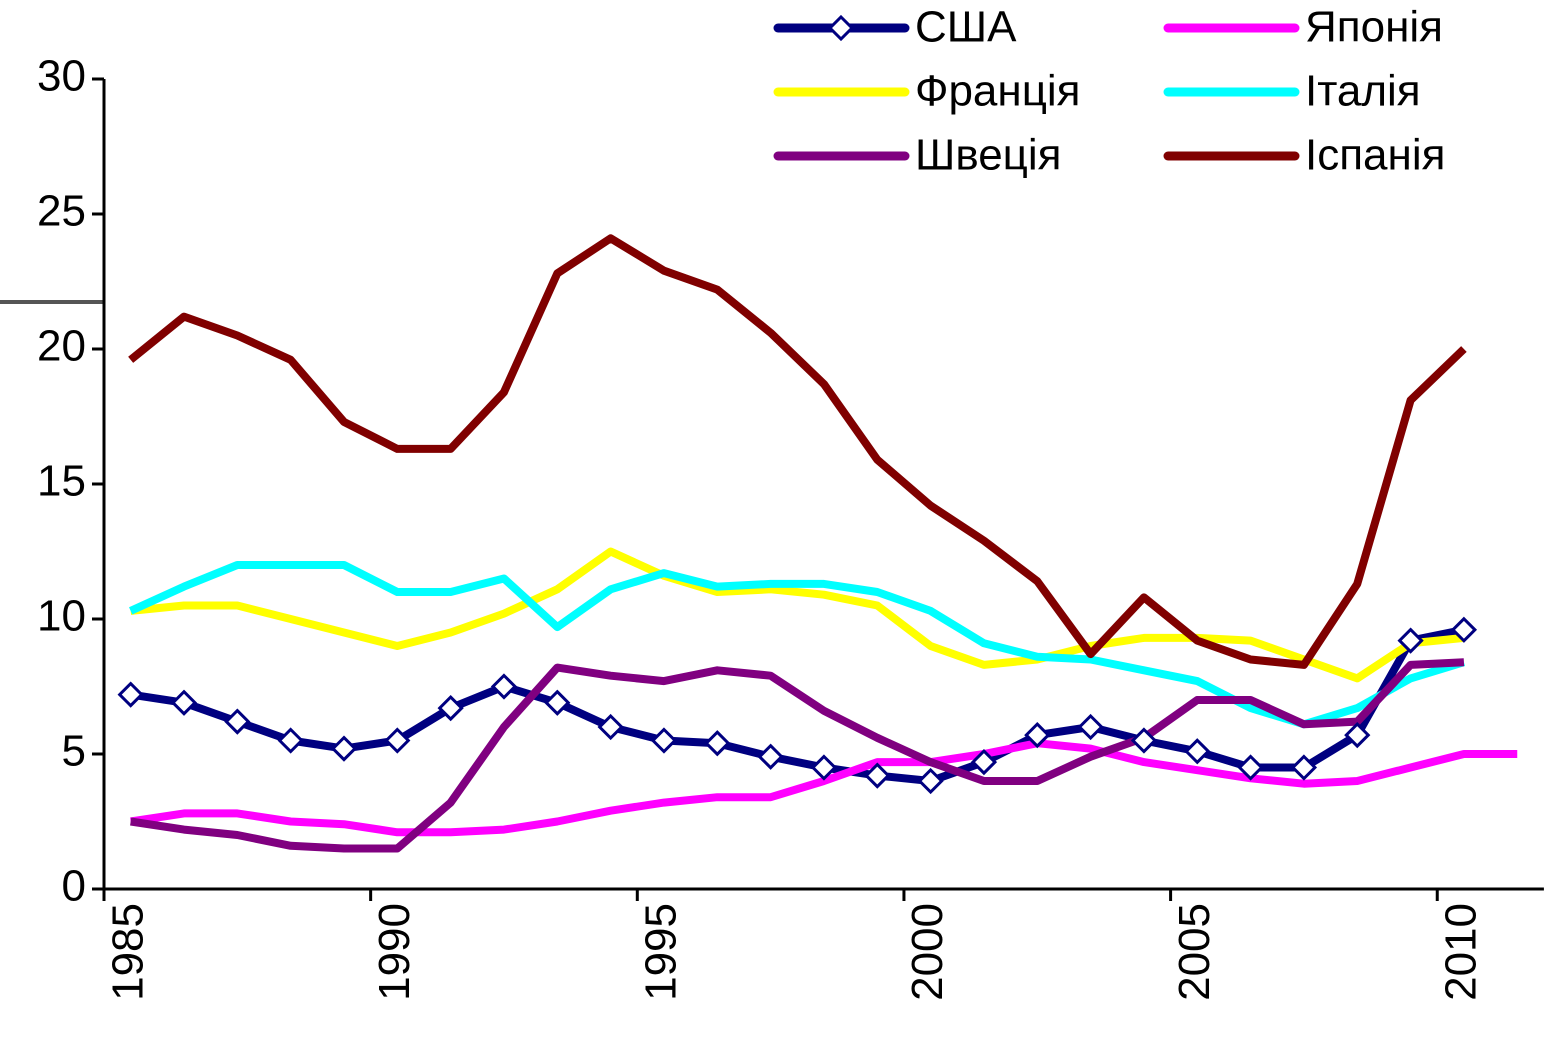 The width and height of the screenshot is (1558, 1038). What do you see at coordinates (394, 952) in the screenshot?
I see `x-tick-label: 1990` at bounding box center [394, 952].